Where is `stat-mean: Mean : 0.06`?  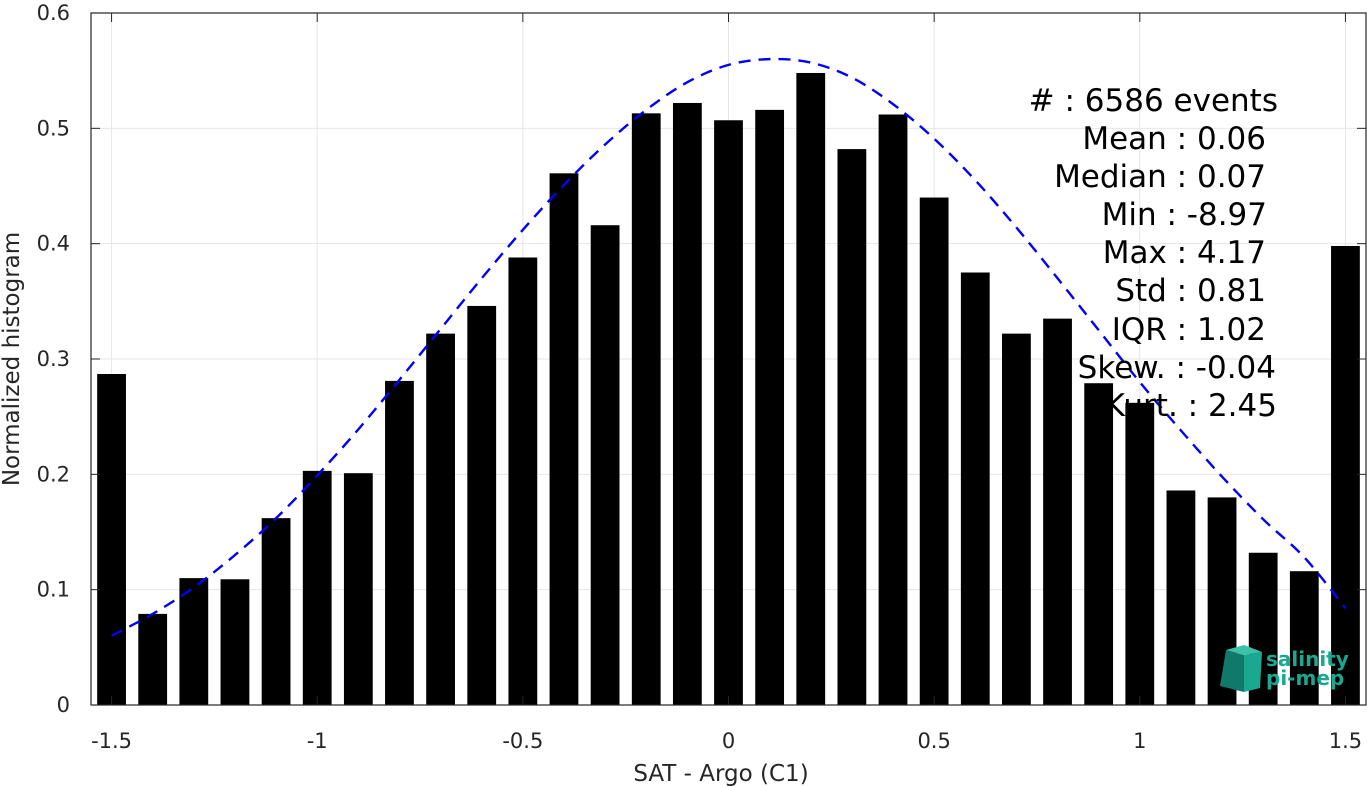 stat-mean: Mean : 0.06 is located at coordinates (1174, 139).